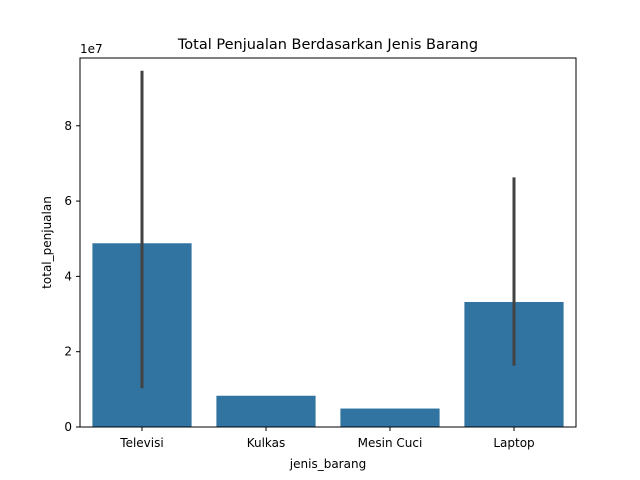  I want to click on y-tick-label: 4, so click(68, 276).